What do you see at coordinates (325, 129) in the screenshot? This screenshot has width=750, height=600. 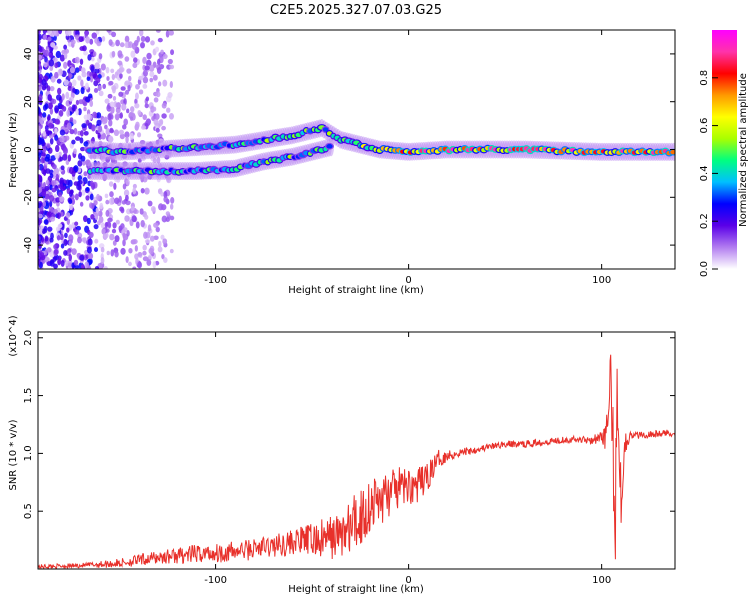 I see `ridge-core` at bounding box center [325, 129].